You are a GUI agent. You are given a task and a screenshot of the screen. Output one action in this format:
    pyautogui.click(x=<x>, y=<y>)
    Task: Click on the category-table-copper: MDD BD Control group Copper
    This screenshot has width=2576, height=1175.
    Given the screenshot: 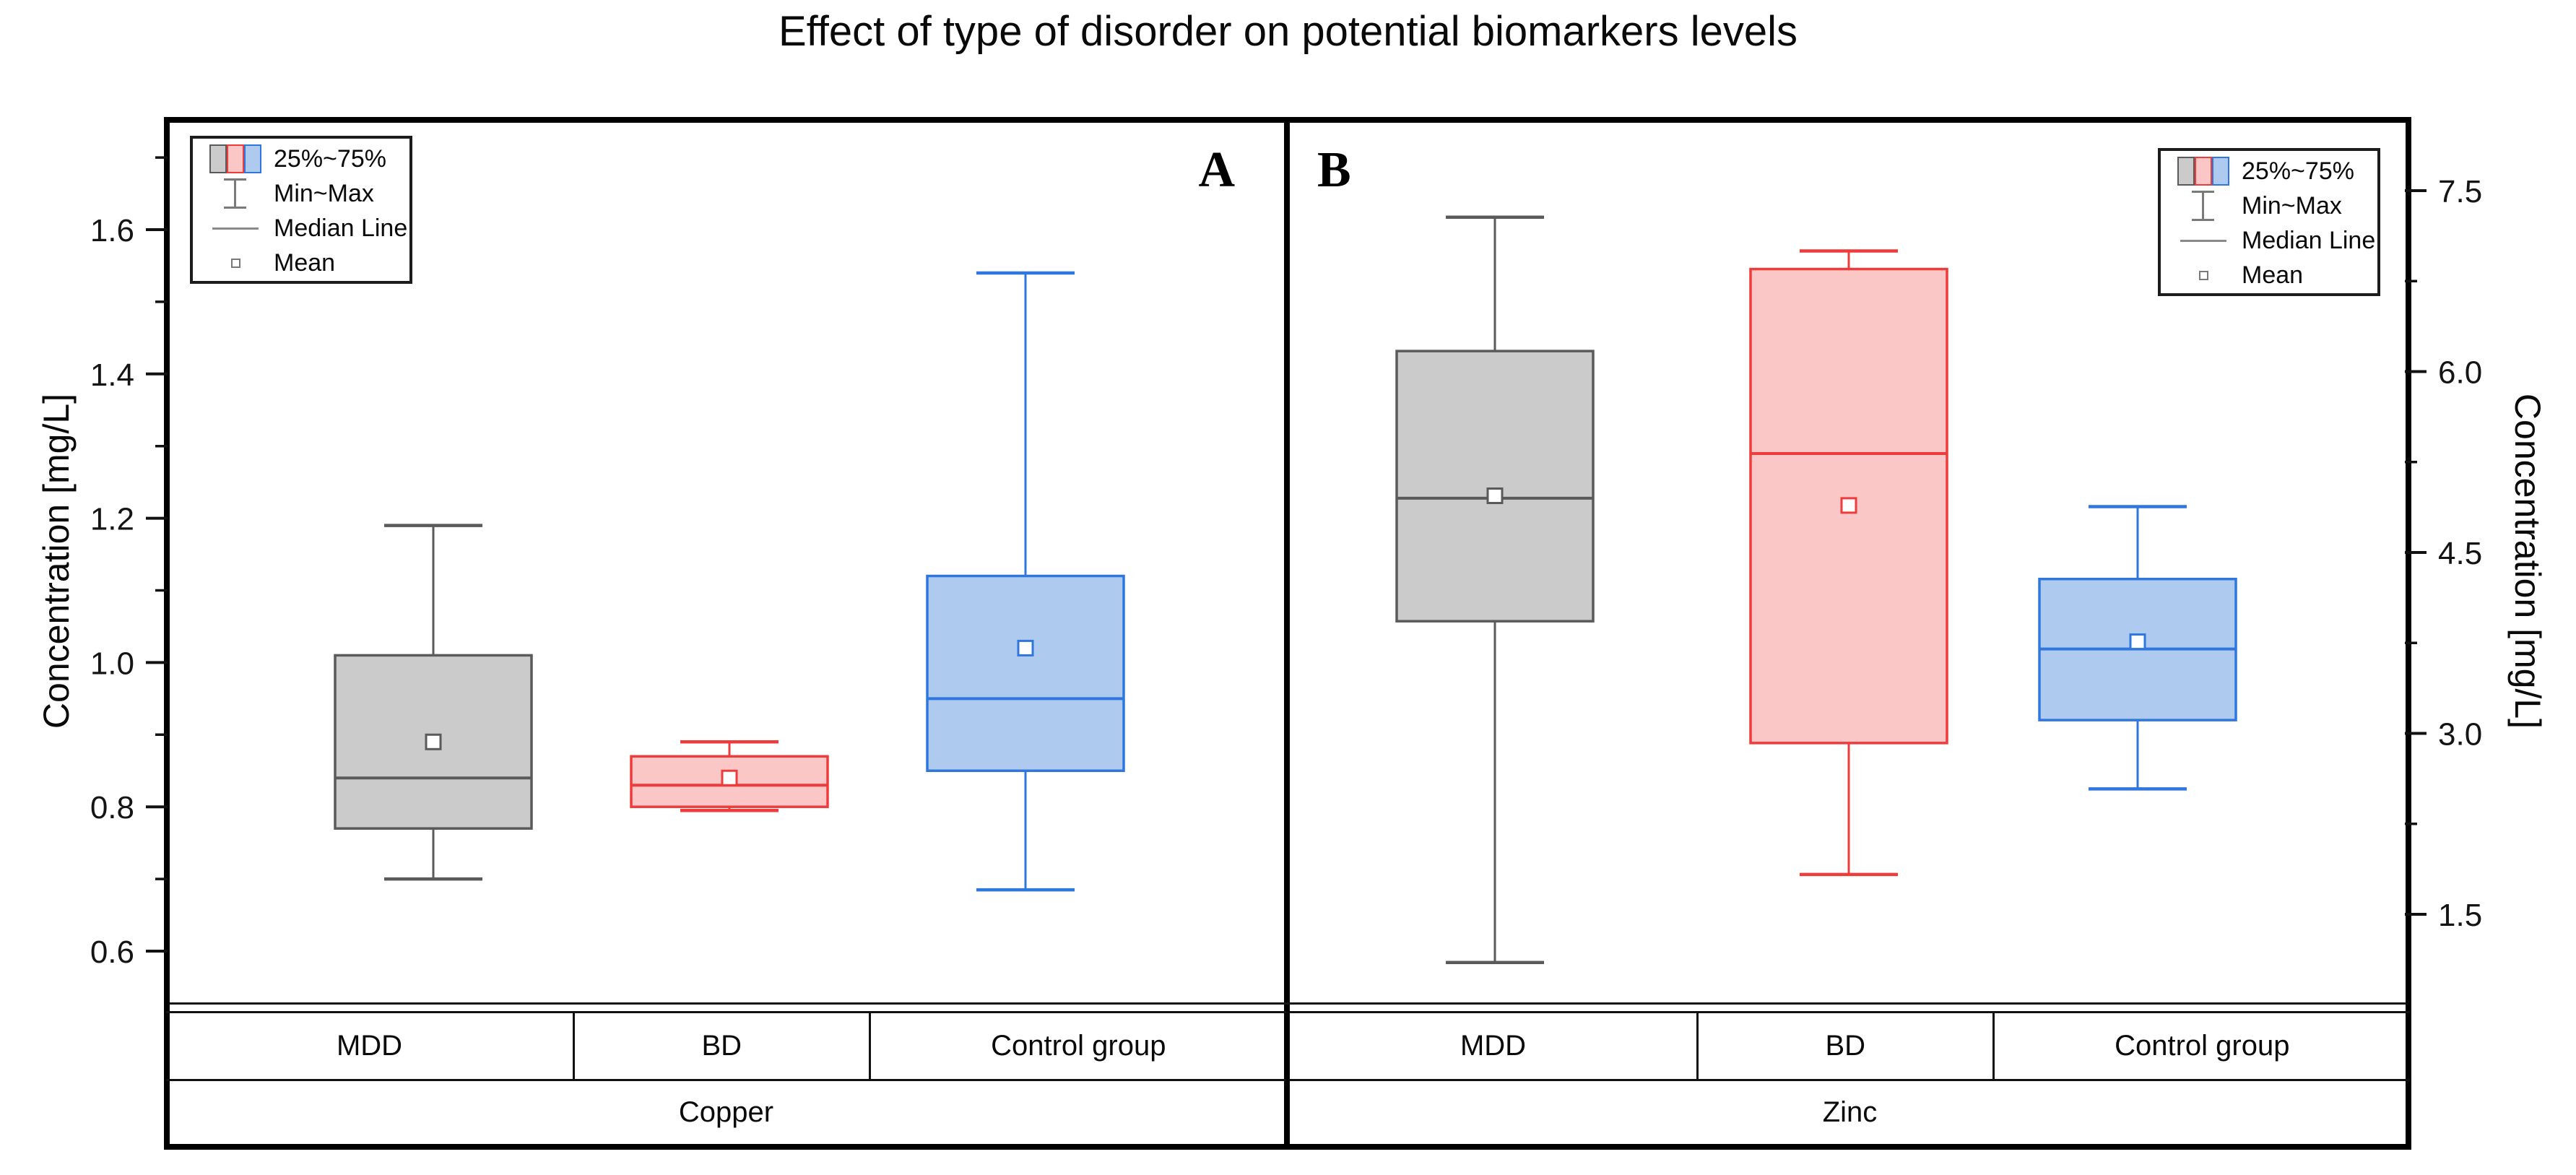 What is the action you would take?
    pyautogui.click(x=726, y=1078)
    